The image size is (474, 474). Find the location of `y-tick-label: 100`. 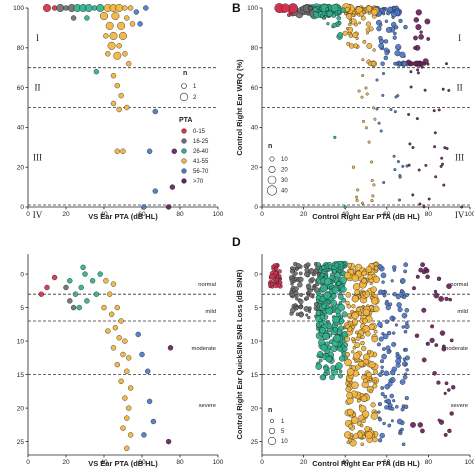

y-tick-label: 100 is located at coordinates (18, 8).